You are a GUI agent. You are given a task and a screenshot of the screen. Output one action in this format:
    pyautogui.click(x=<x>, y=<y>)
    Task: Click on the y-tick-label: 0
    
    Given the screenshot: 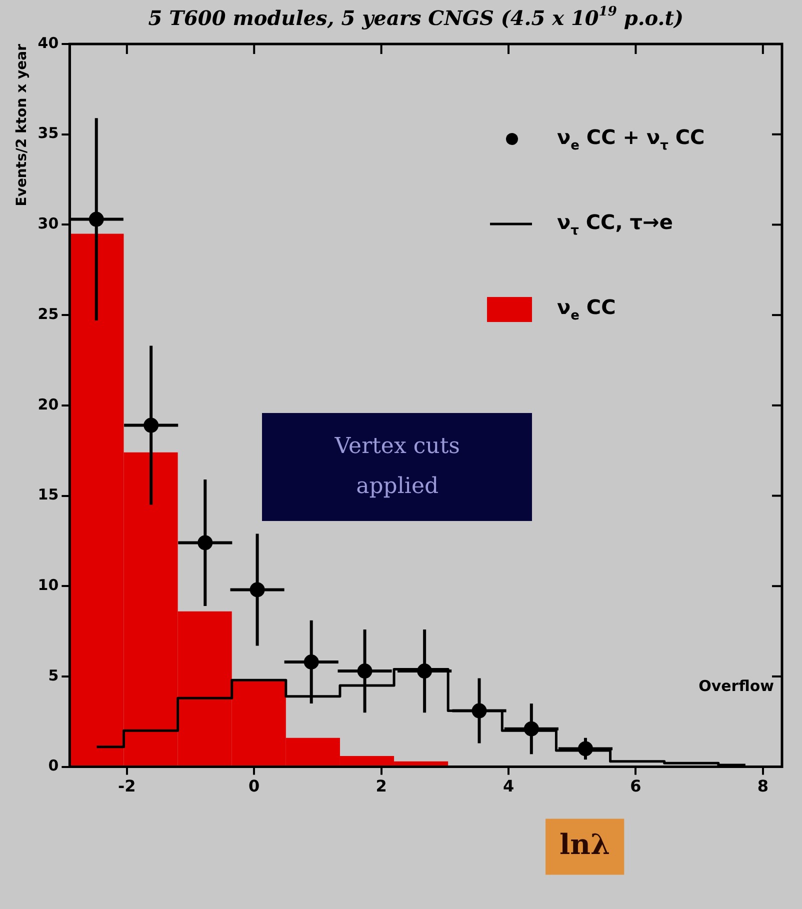 What is the action you would take?
    pyautogui.click(x=53, y=765)
    